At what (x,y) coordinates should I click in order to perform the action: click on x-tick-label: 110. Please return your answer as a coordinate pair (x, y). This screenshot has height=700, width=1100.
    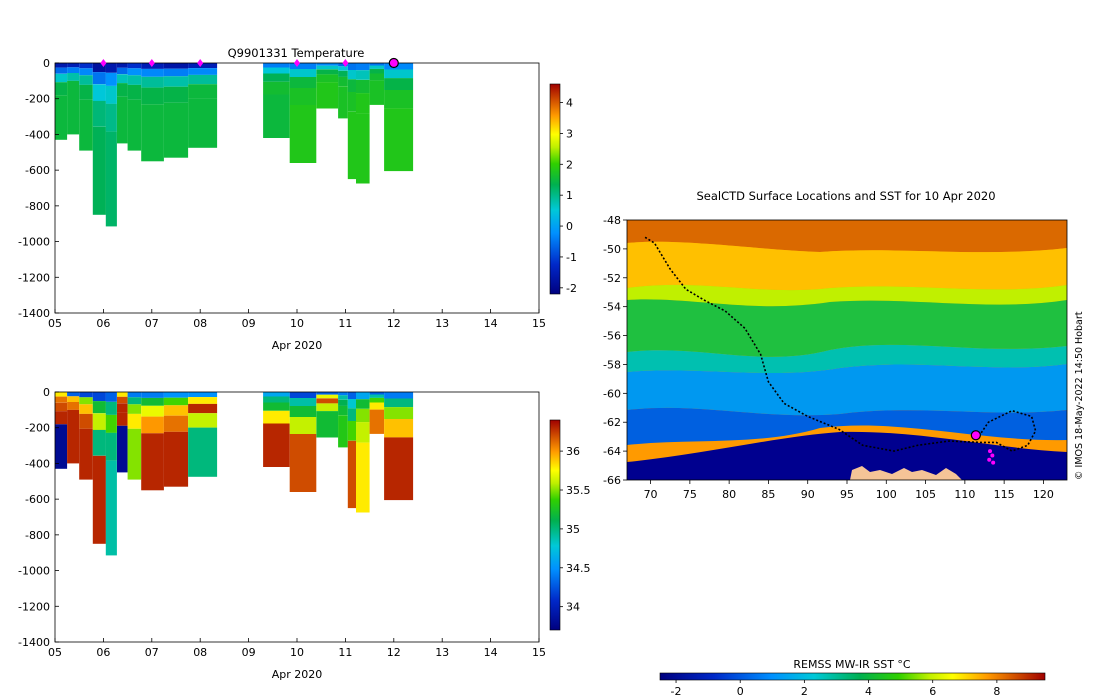
    Looking at the image, I should click on (964, 494).